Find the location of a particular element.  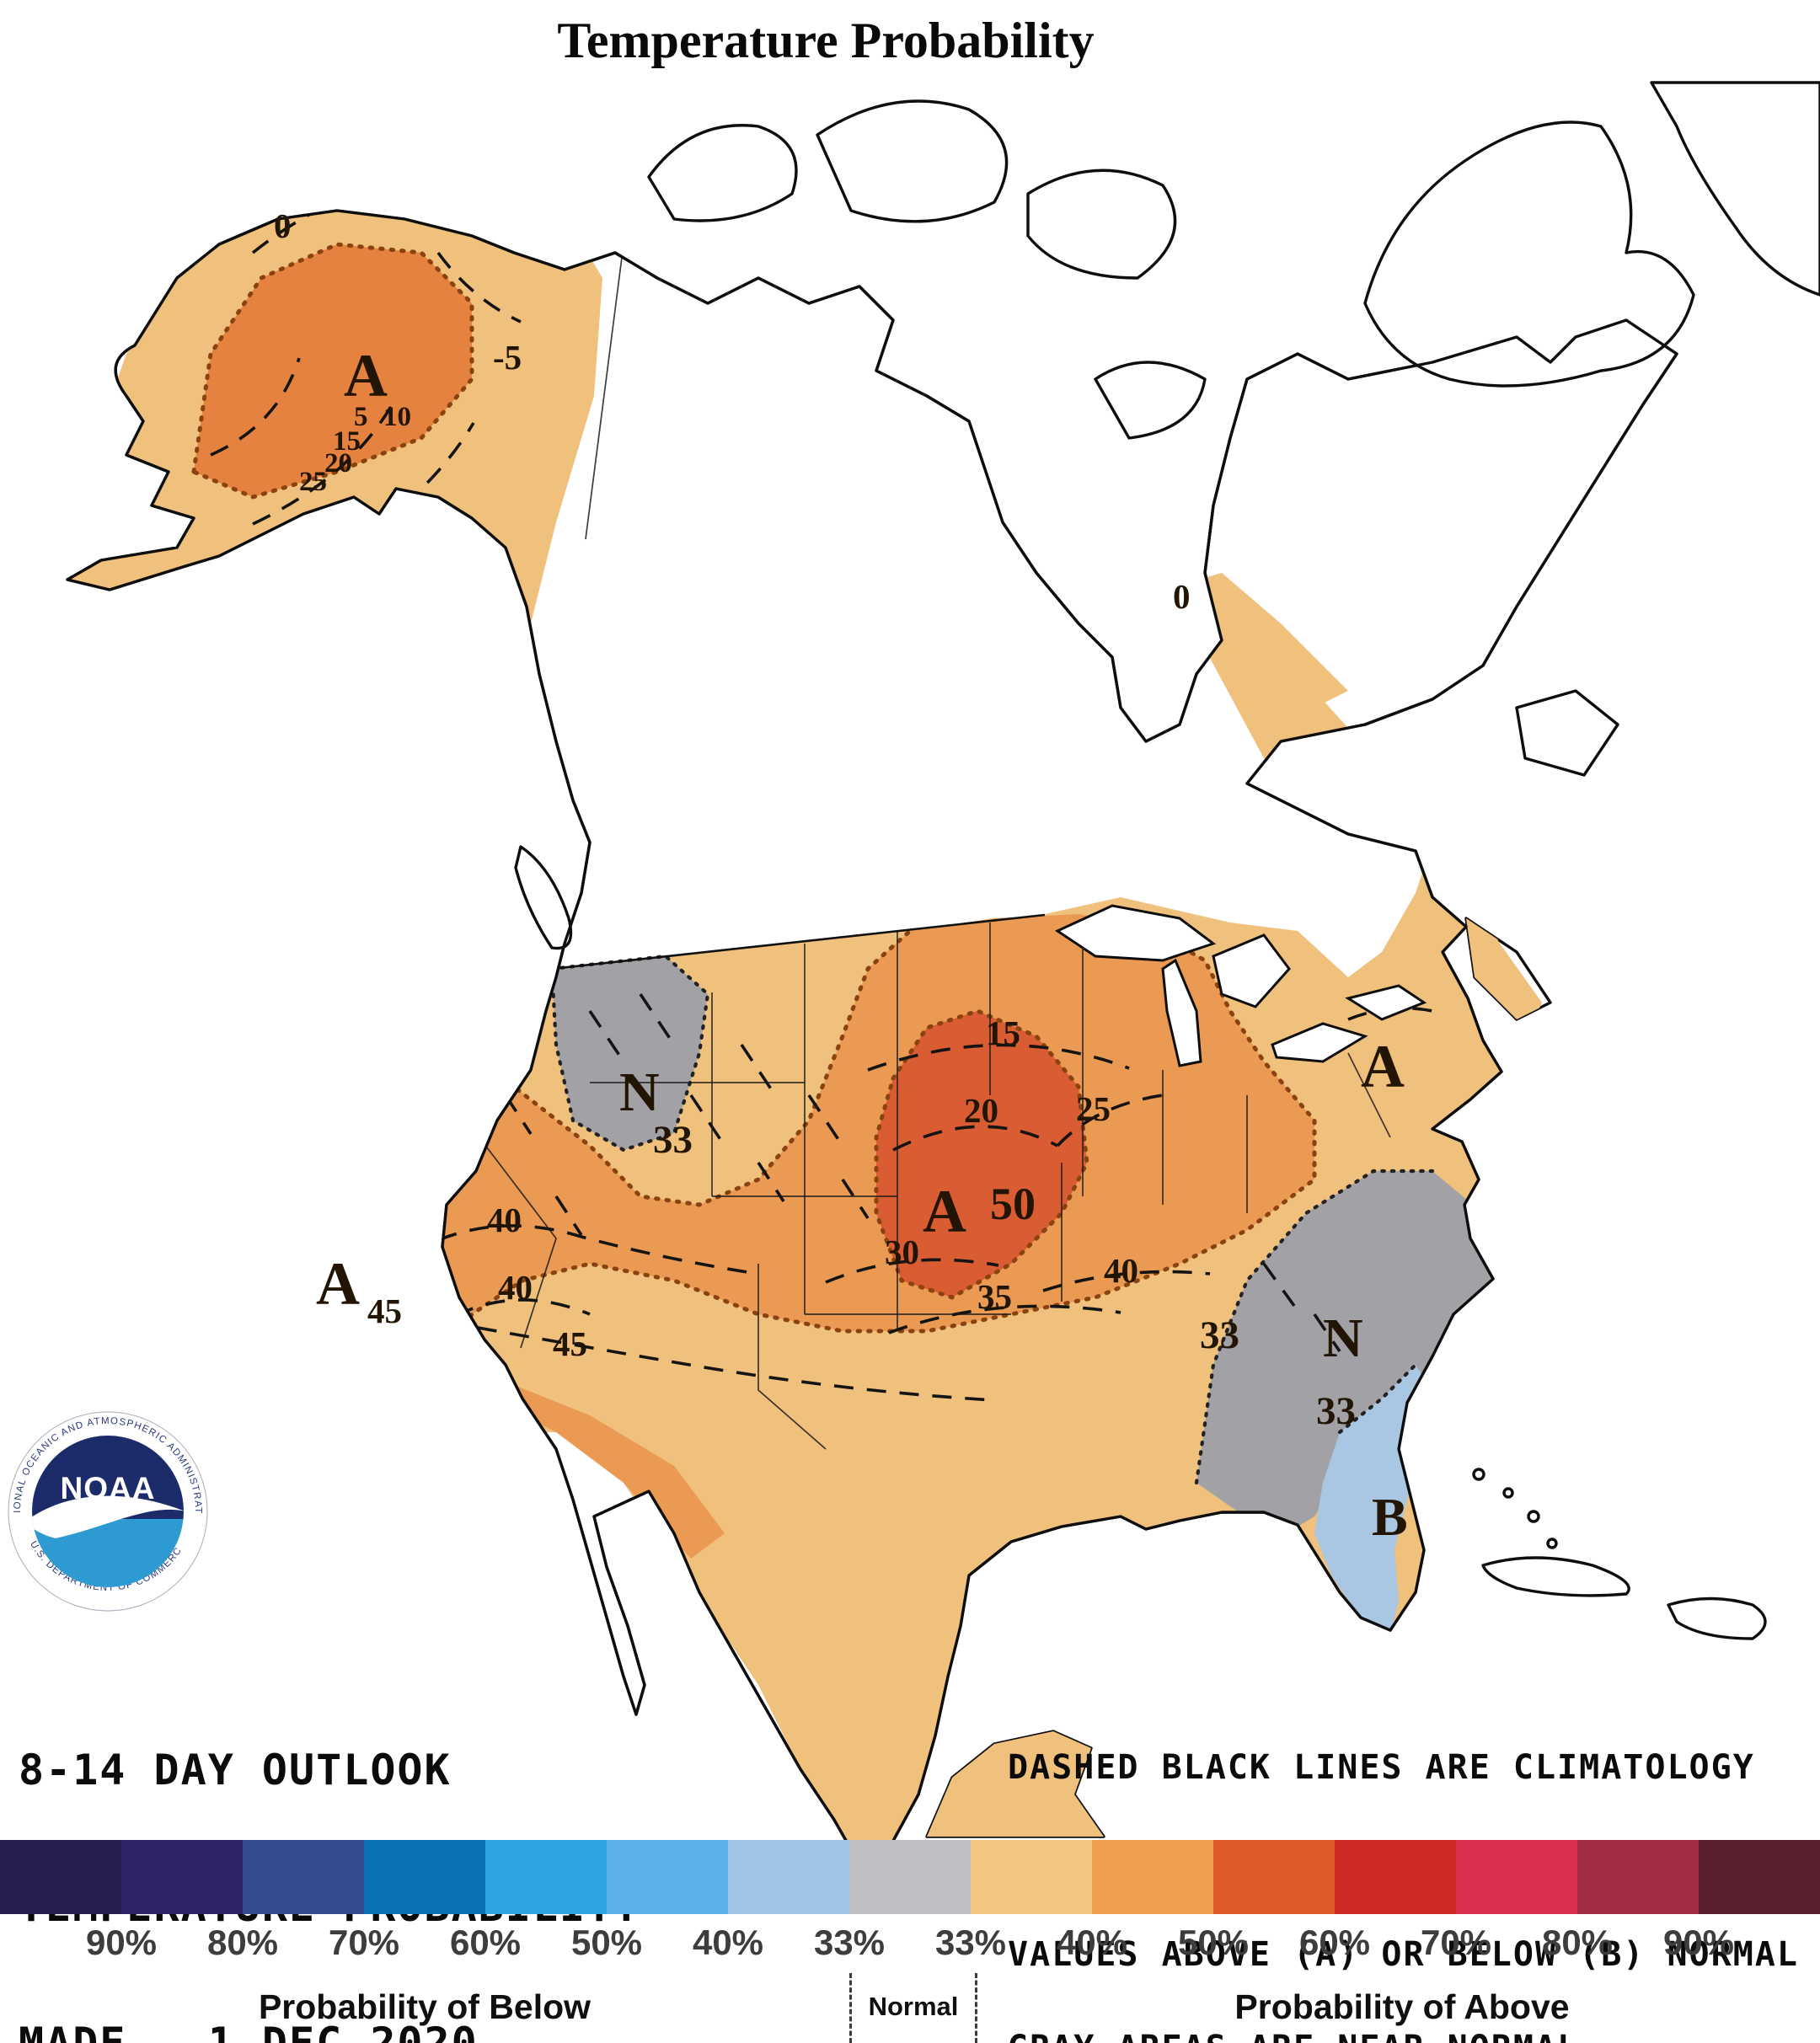

map-label: 30 is located at coordinates (902, 1252).